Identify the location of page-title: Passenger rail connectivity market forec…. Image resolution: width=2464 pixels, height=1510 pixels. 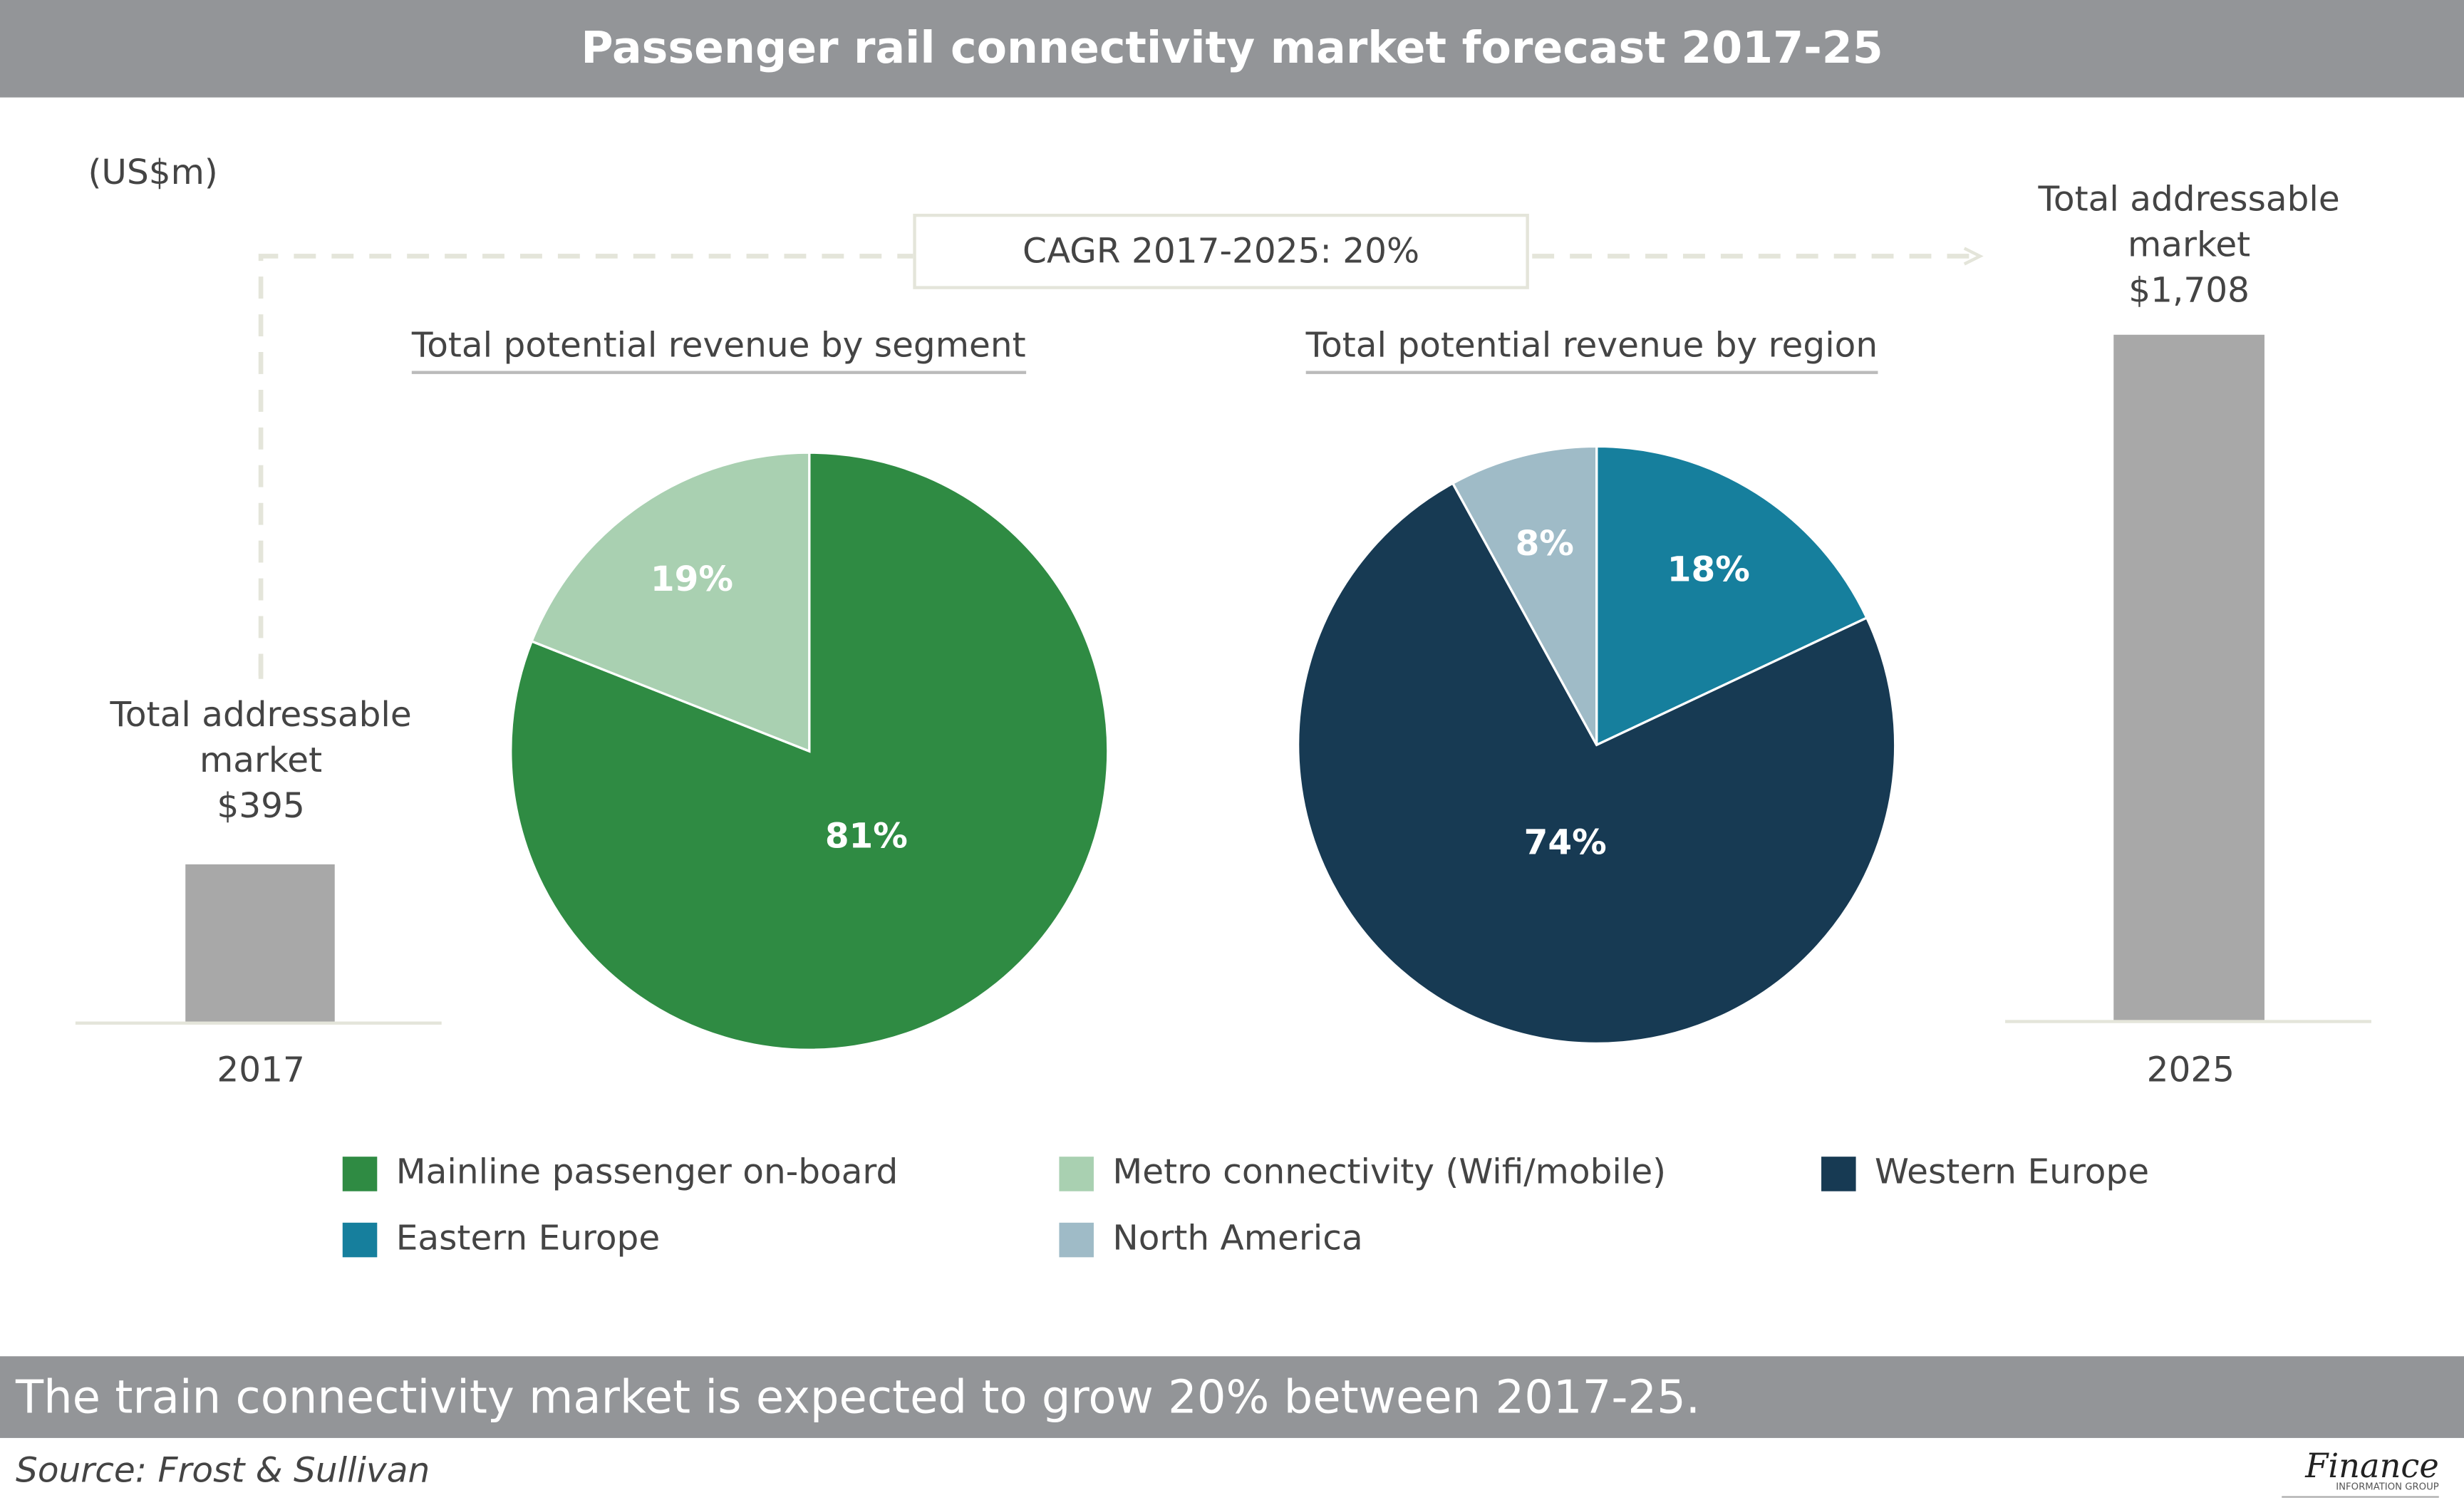
(1232, 49).